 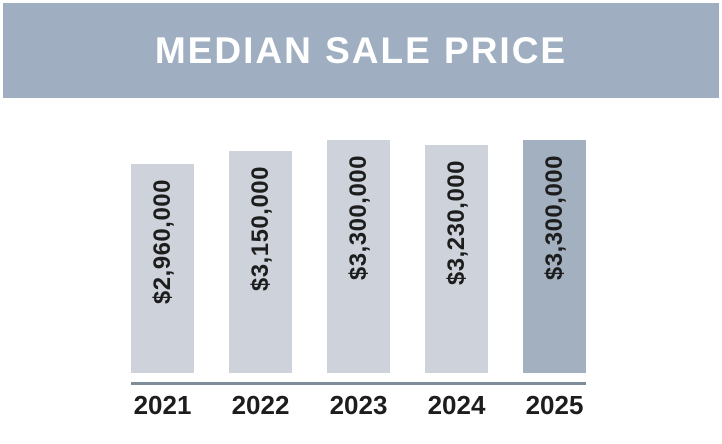 I want to click on x-axis-label-2023: 2023, so click(x=358, y=405).